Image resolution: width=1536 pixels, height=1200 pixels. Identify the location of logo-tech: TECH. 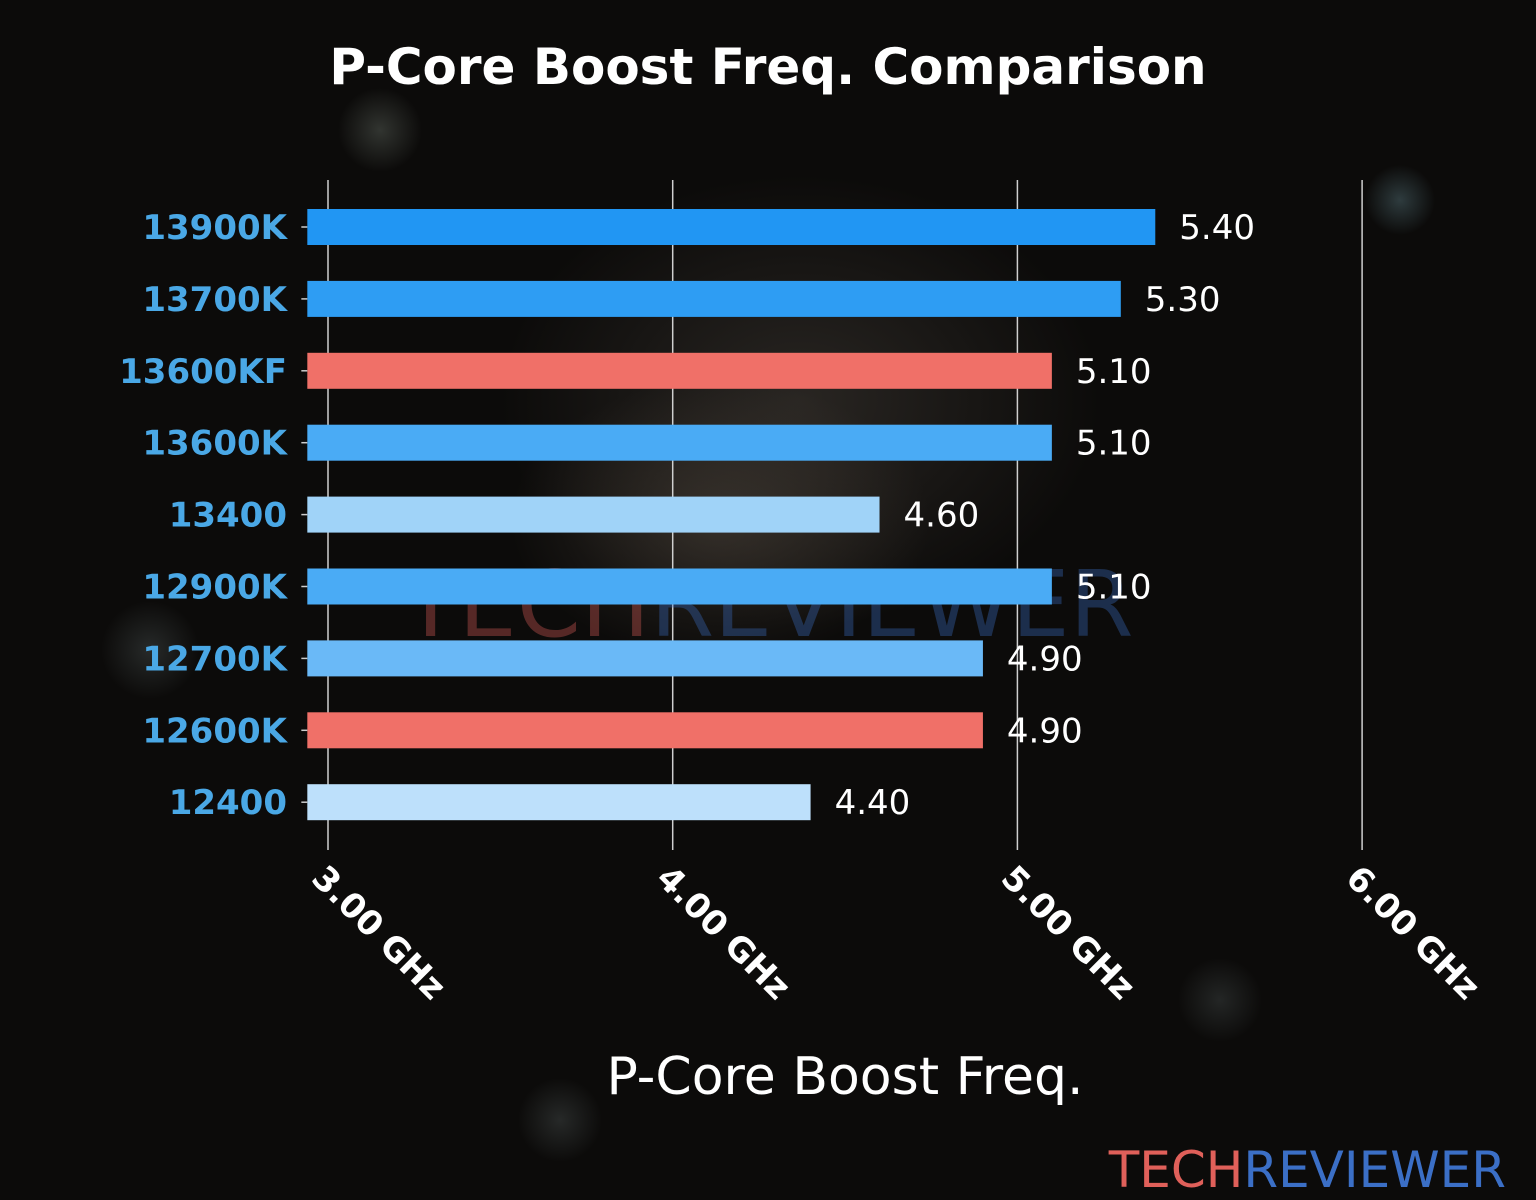
(1176, 1170).